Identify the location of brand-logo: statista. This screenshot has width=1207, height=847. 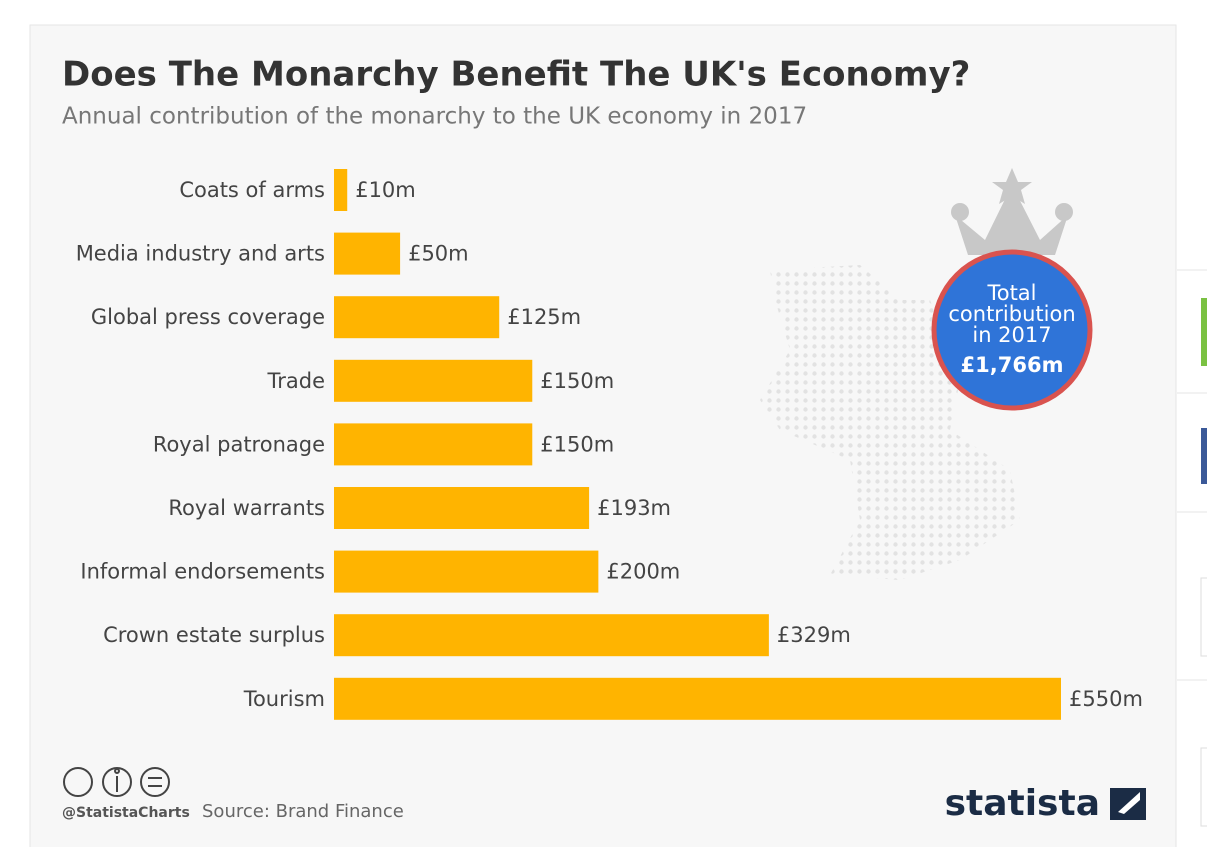
(1022, 803).